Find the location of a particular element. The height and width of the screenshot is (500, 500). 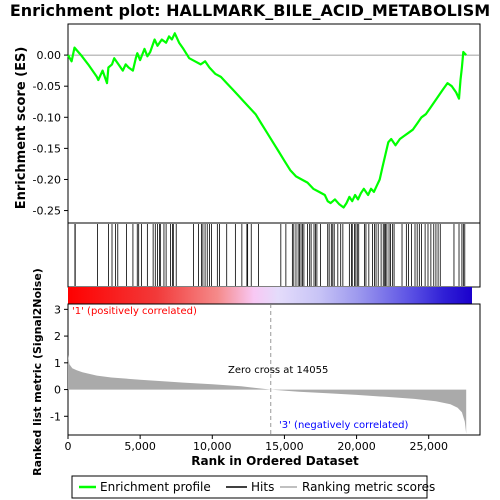

x-tick-label: 0 is located at coordinates (68, 446).